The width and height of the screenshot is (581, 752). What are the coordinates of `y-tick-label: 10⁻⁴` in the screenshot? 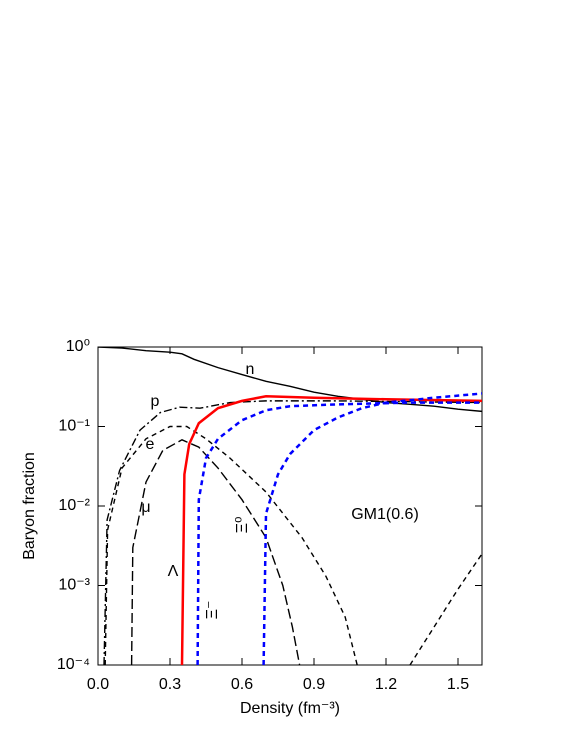 It's located at (73, 664).